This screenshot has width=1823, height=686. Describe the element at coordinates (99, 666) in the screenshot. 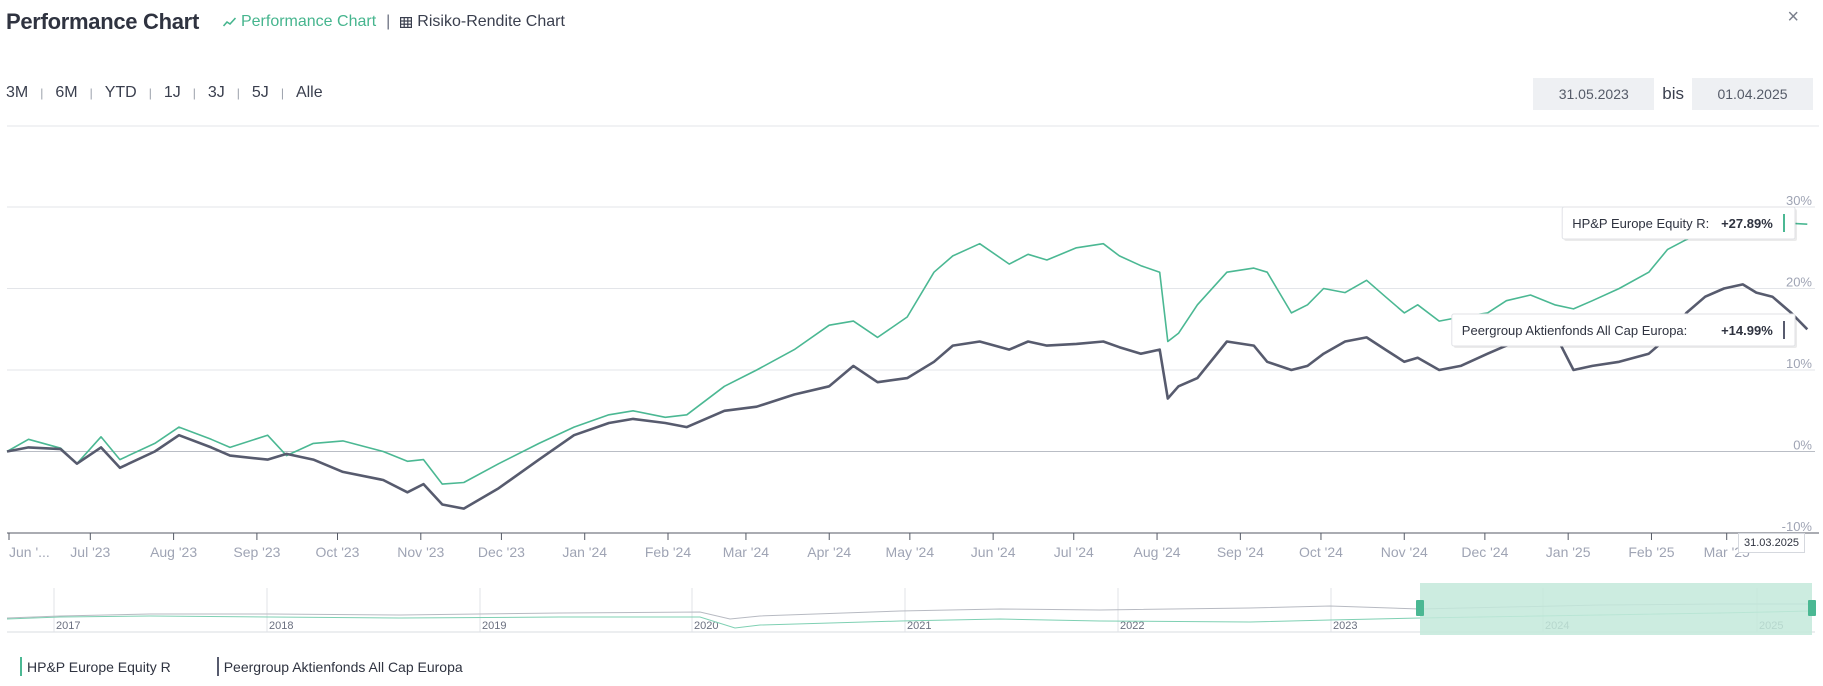

I see `legend-label-fund: HP&P Europe Equity R` at that location.